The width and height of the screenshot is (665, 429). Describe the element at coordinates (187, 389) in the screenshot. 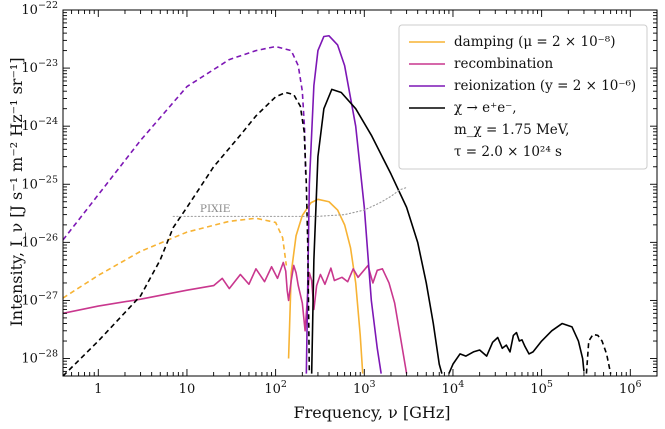

I see `x-tick-label: 10` at that location.